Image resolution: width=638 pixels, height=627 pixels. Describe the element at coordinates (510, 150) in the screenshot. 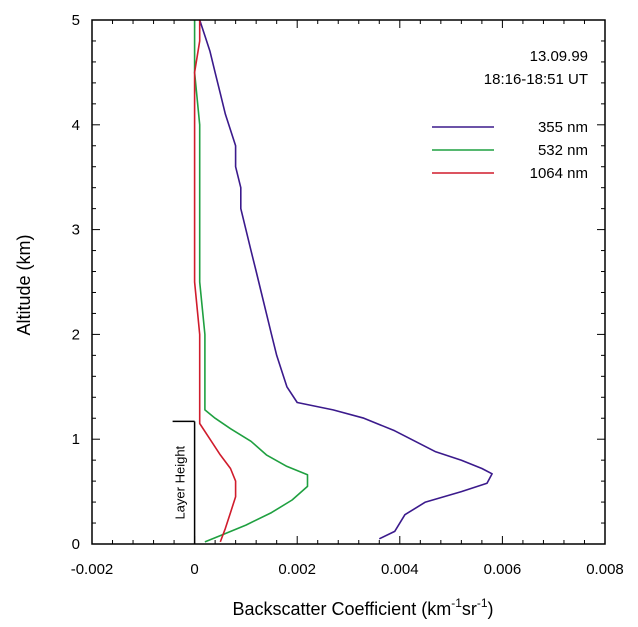

I see `legend: 355 nm 532 nm 1064 nm` at that location.